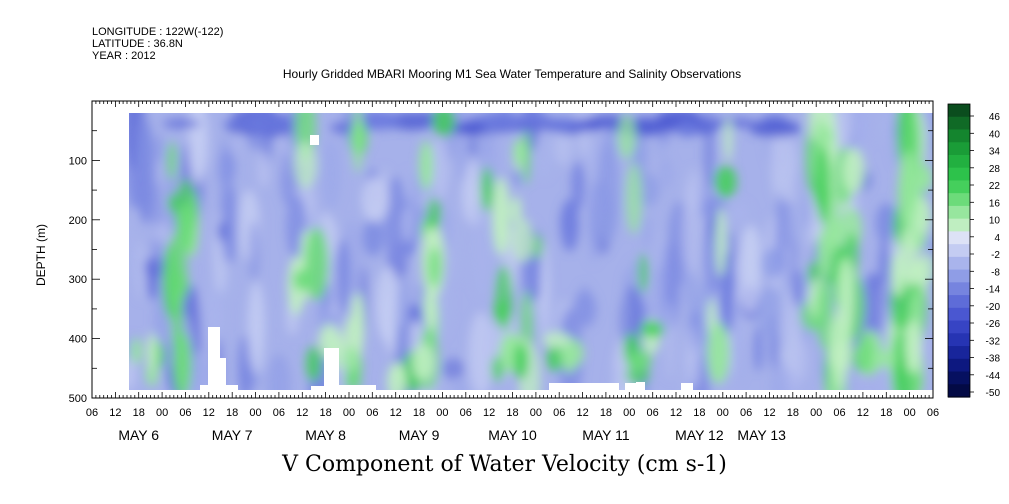 Image resolution: width=1009 pixels, height=504 pixels. What do you see at coordinates (606, 435) in the screenshot?
I see `day-label: MAY 11` at bounding box center [606, 435].